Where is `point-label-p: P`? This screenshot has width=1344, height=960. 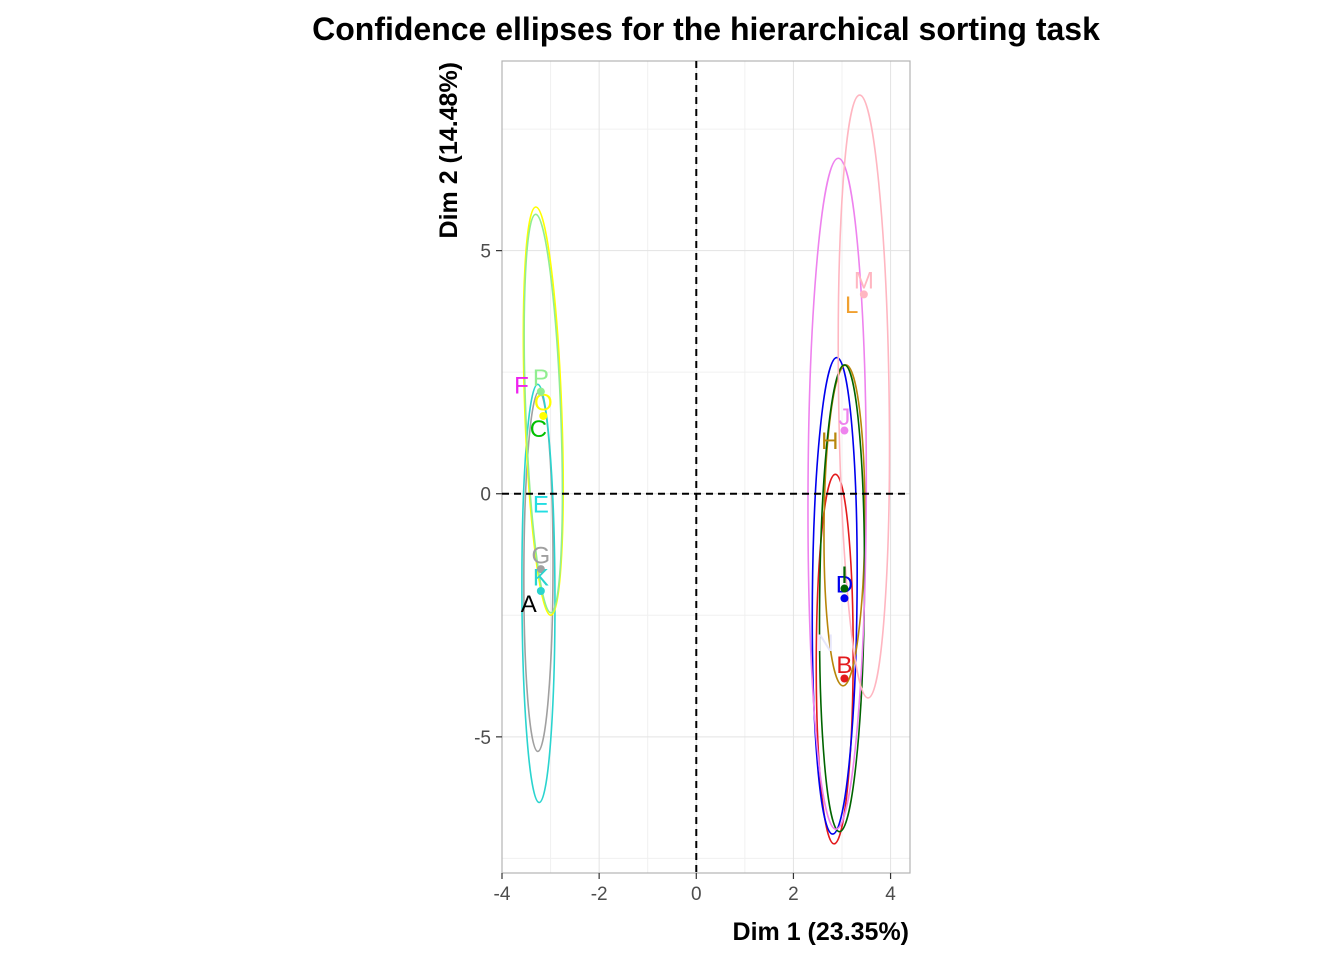
point-label-p: P is located at coordinates (541, 378).